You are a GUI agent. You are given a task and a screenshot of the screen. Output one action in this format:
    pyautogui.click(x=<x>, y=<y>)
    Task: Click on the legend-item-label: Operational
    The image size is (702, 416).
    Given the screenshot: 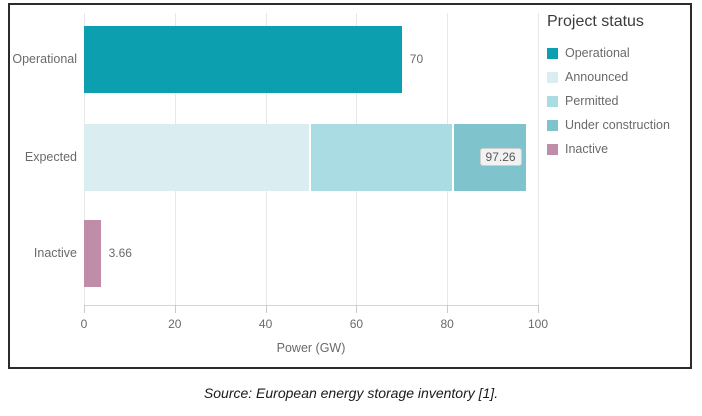 What is the action you would take?
    pyautogui.click(x=597, y=53)
    